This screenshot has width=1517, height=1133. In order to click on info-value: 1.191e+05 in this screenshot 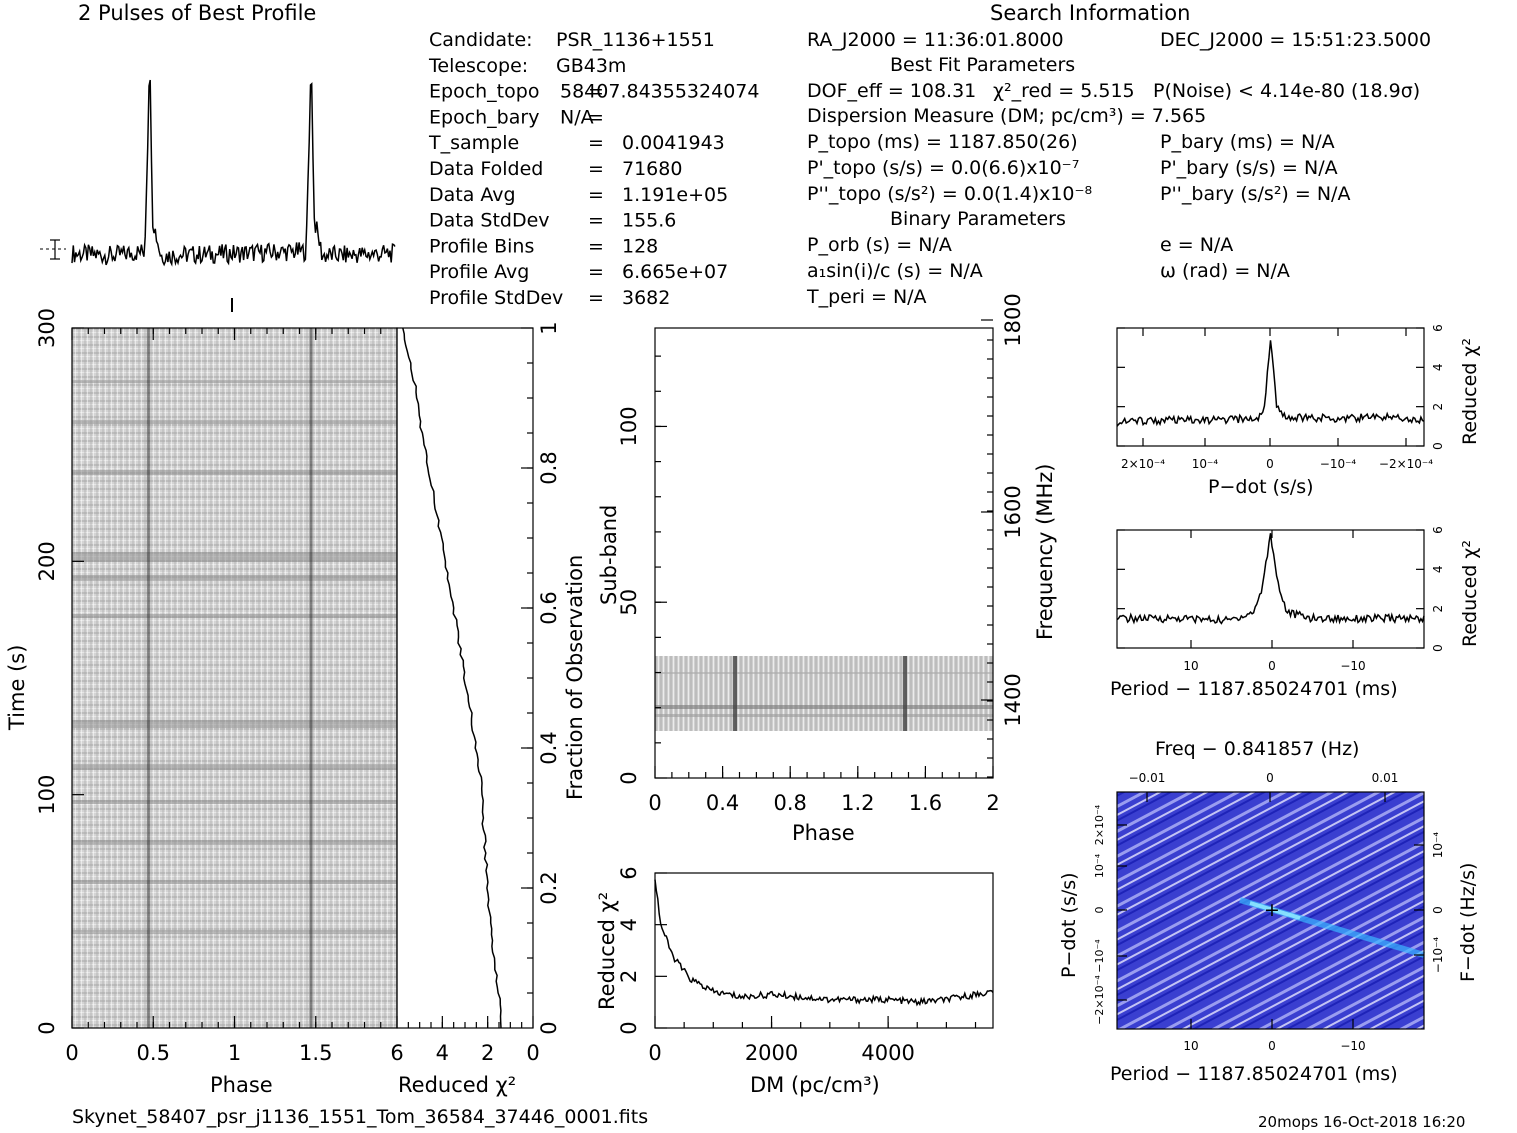, I will do `click(675, 195)`.